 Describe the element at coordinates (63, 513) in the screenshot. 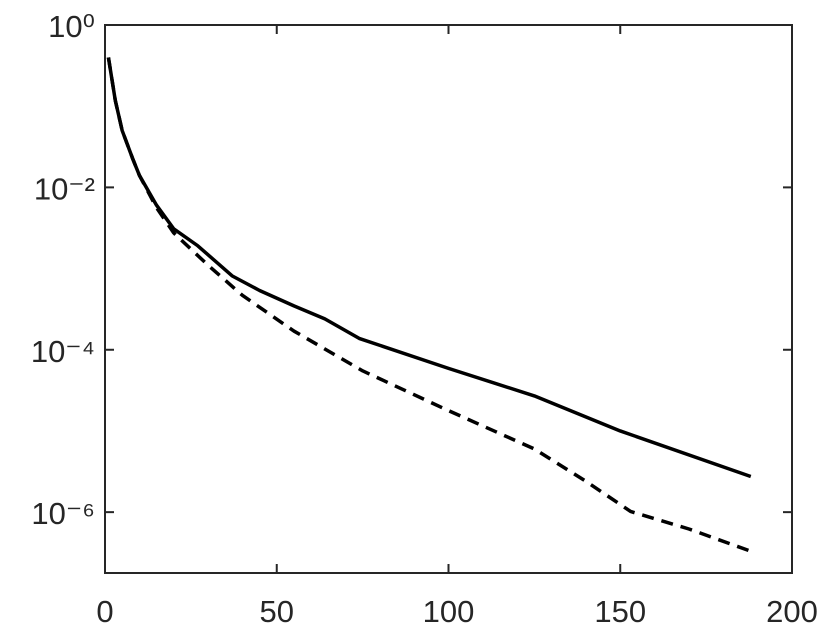

I see `y-tick-label: 10⁻⁶` at that location.